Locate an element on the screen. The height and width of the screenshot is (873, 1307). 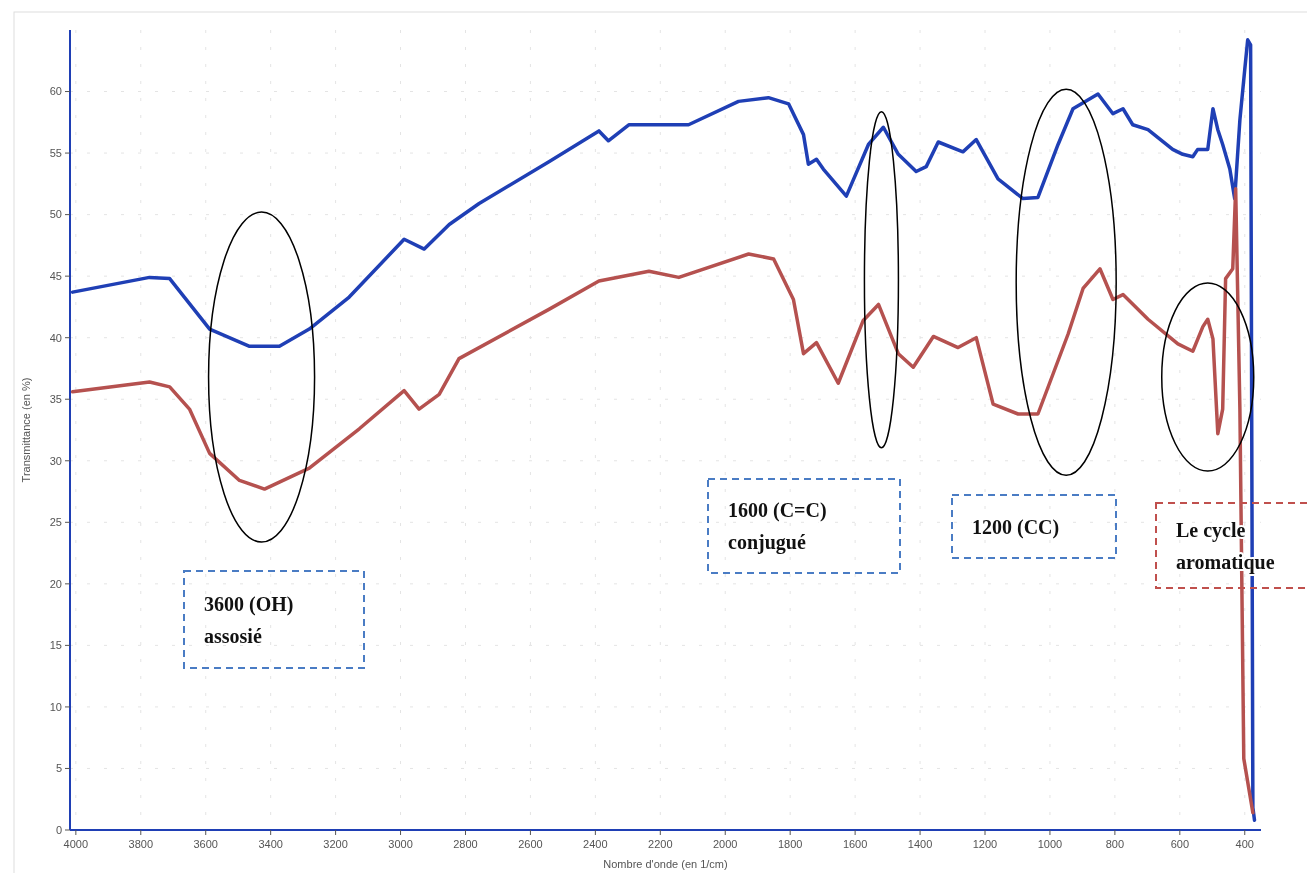
x-tick-label: 1400 is located at coordinates (920, 844).